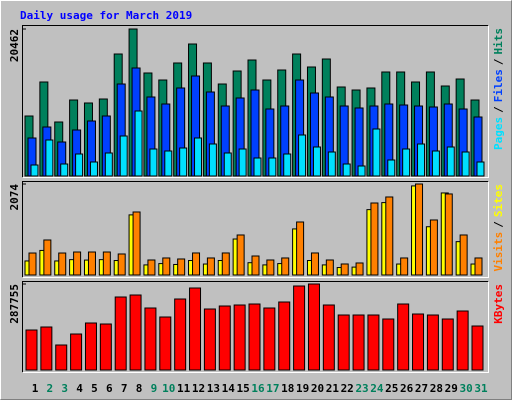 Image resolution: width=512 pixels, height=400 pixels. What do you see at coordinates (258, 388) in the screenshot?
I see `x-tick-label: 16` at bounding box center [258, 388].